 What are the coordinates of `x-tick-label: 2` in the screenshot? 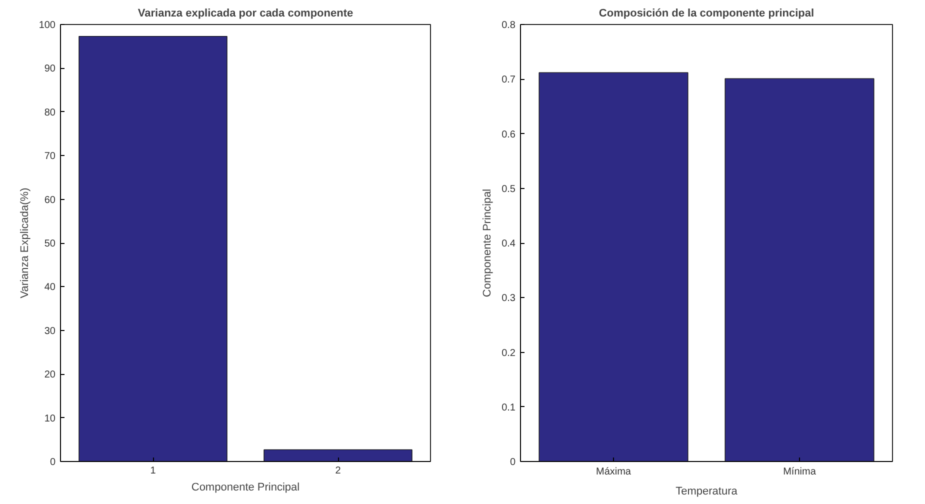 It's located at (338, 471).